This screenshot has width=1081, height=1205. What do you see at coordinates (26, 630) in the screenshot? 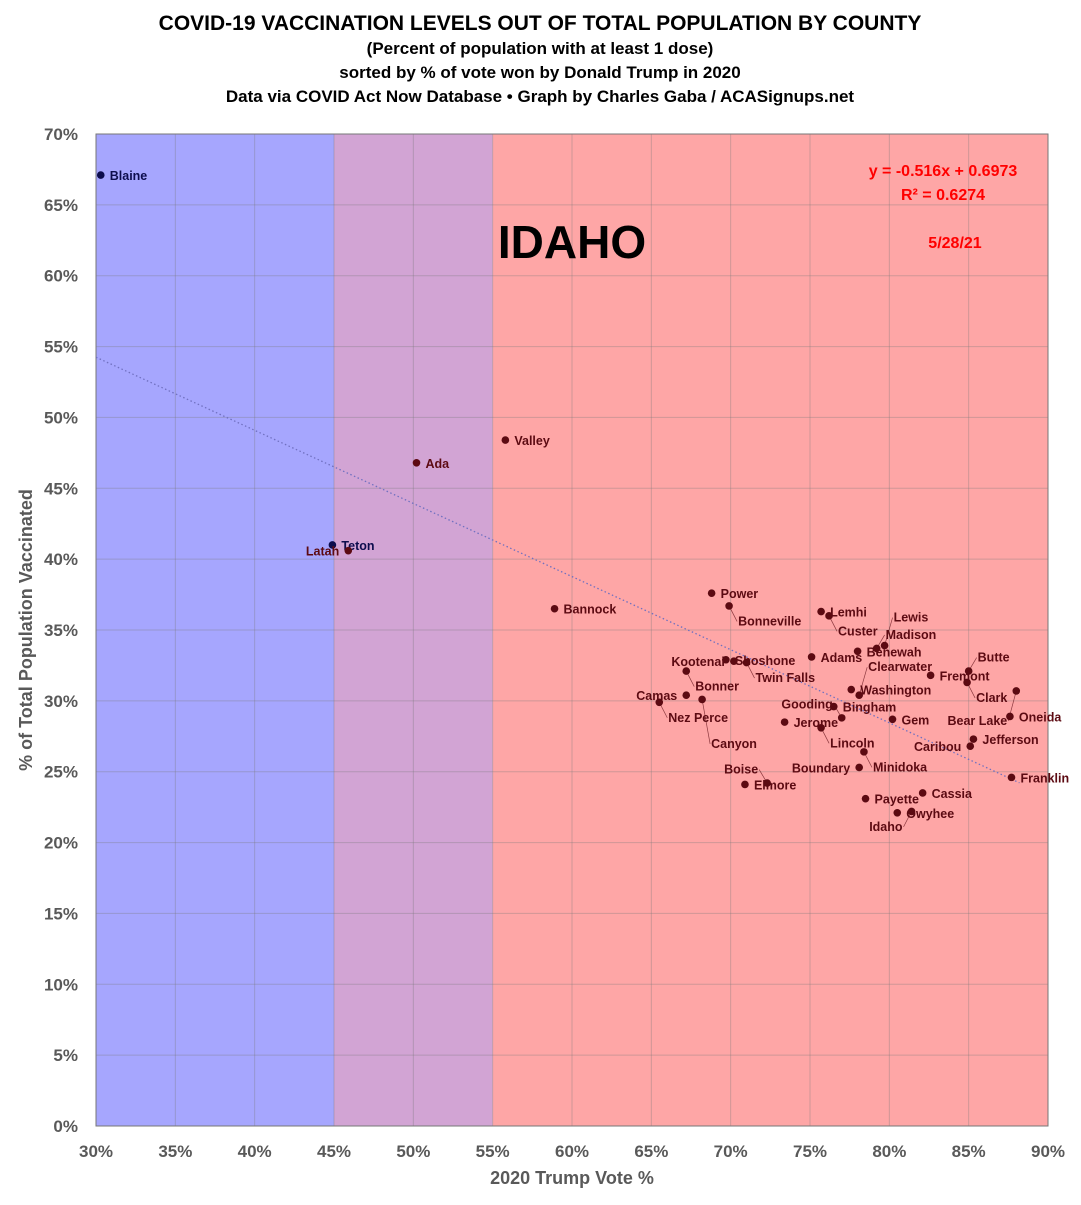
I see `y-axis-title: % of Total Population Vaccinated` at bounding box center [26, 630].